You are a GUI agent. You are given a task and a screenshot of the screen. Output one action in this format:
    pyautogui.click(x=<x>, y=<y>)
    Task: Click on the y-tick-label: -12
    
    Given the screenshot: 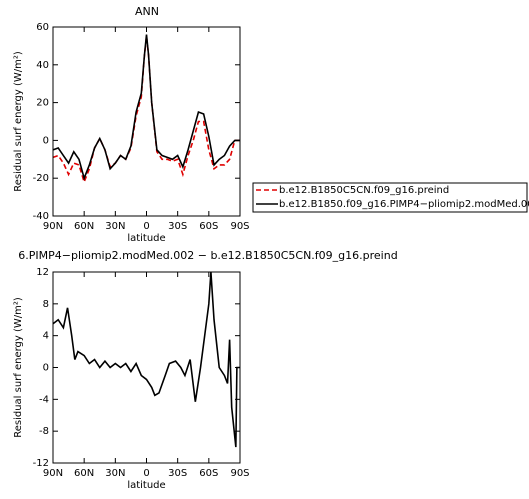 What is the action you would take?
    pyautogui.click(x=41, y=463)
    